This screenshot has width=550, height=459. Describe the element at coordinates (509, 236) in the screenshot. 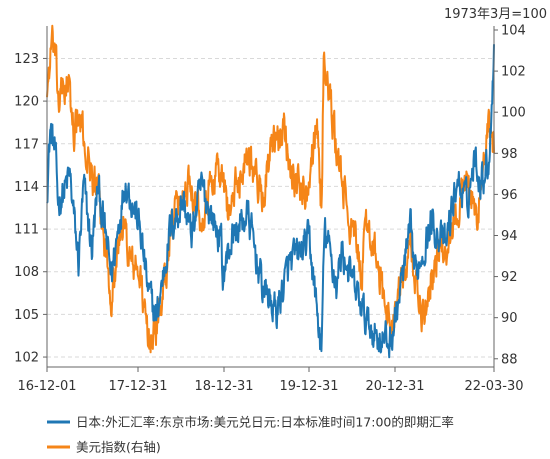

I see `y-right-tick-label-3: 94` at that location.